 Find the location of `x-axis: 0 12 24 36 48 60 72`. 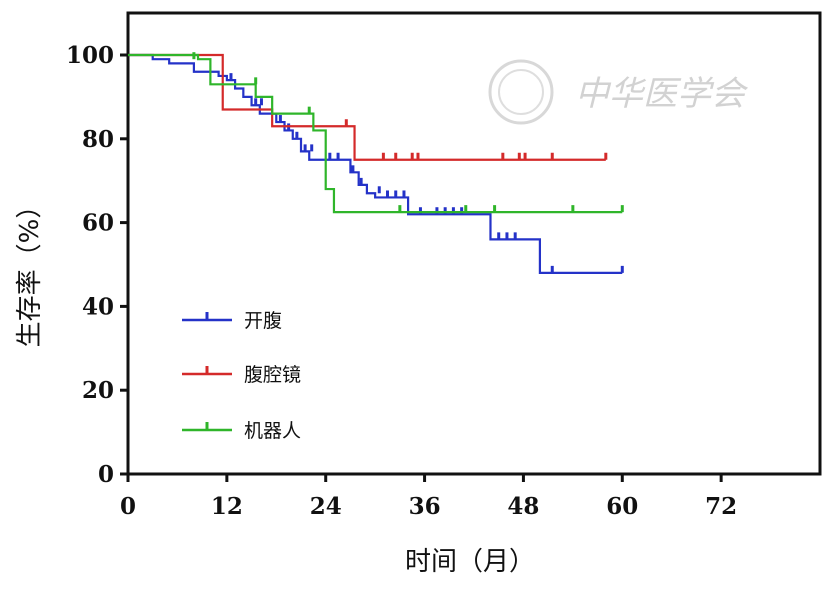

x-axis: 0 12 24 36 48 60 72 is located at coordinates (428, 497).